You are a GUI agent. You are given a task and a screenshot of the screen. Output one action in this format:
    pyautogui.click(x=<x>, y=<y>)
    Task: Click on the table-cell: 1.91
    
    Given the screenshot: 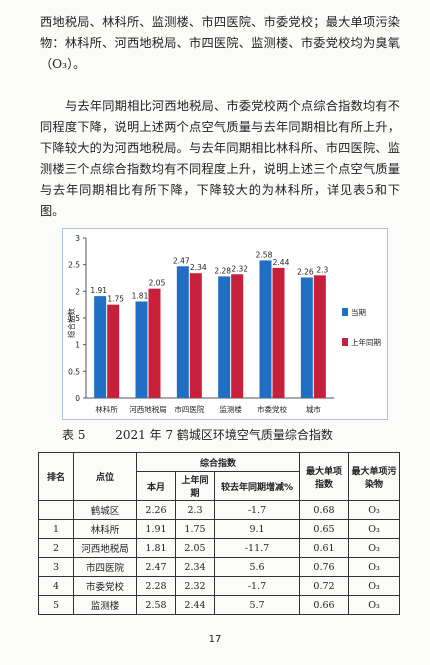 What is the action you would take?
    pyautogui.click(x=156, y=529)
    